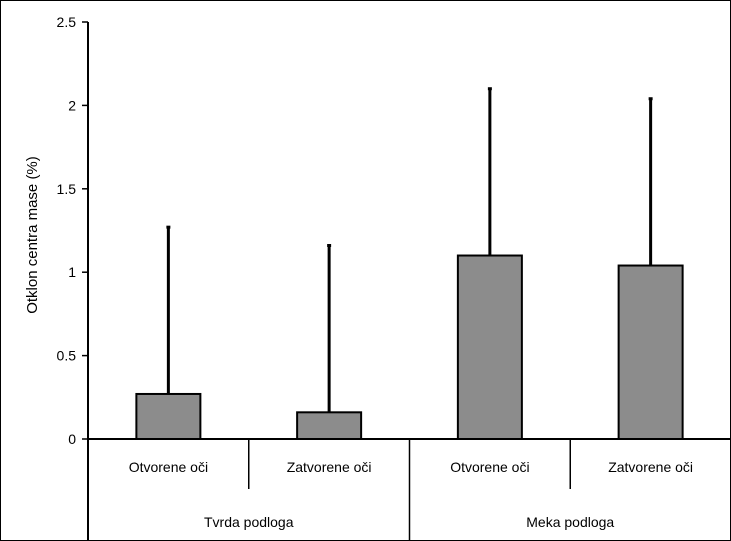  What do you see at coordinates (249, 522) in the screenshot?
I see `x-group-label: Tvrda podloga` at bounding box center [249, 522].